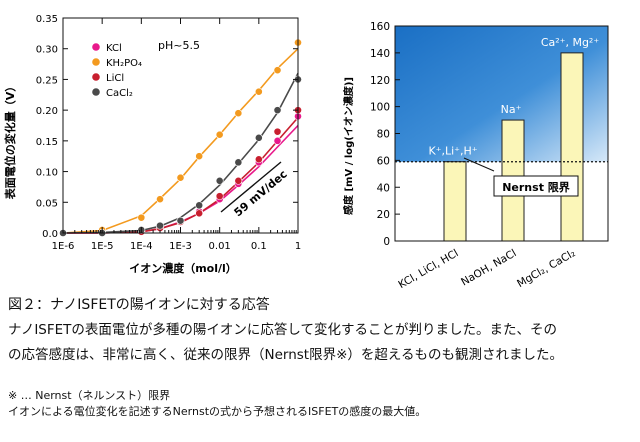  What do you see at coordinates (89, 395) in the screenshot?
I see `footnote-title: ※ … Nernst（ネルンスト）限界` at bounding box center [89, 395].